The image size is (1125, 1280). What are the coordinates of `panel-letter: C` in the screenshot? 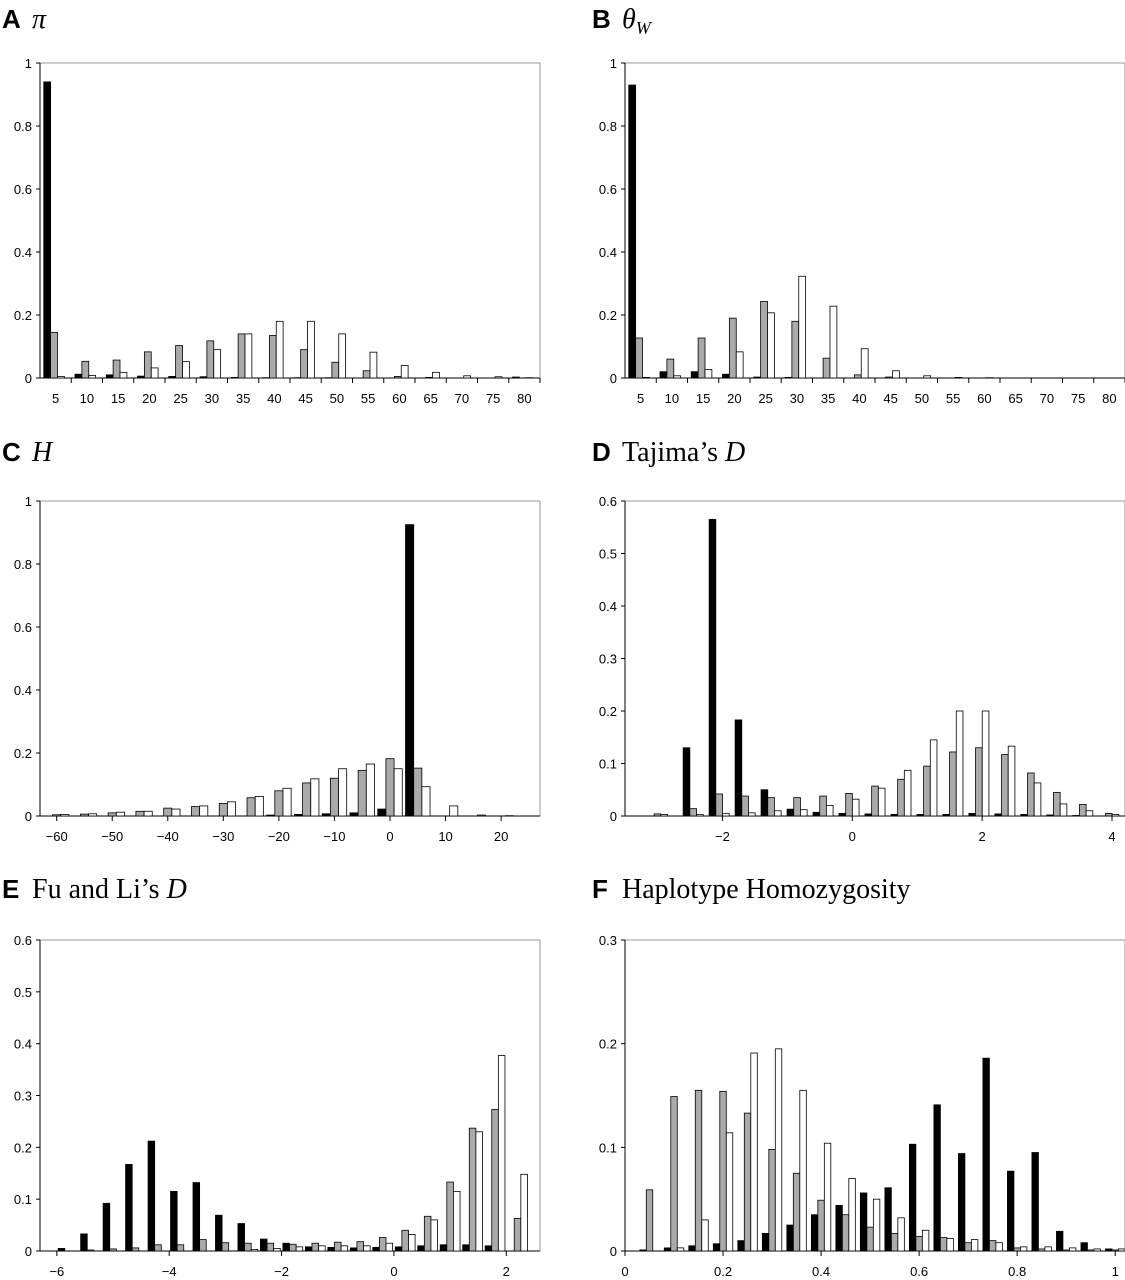 It's located at (11, 452).